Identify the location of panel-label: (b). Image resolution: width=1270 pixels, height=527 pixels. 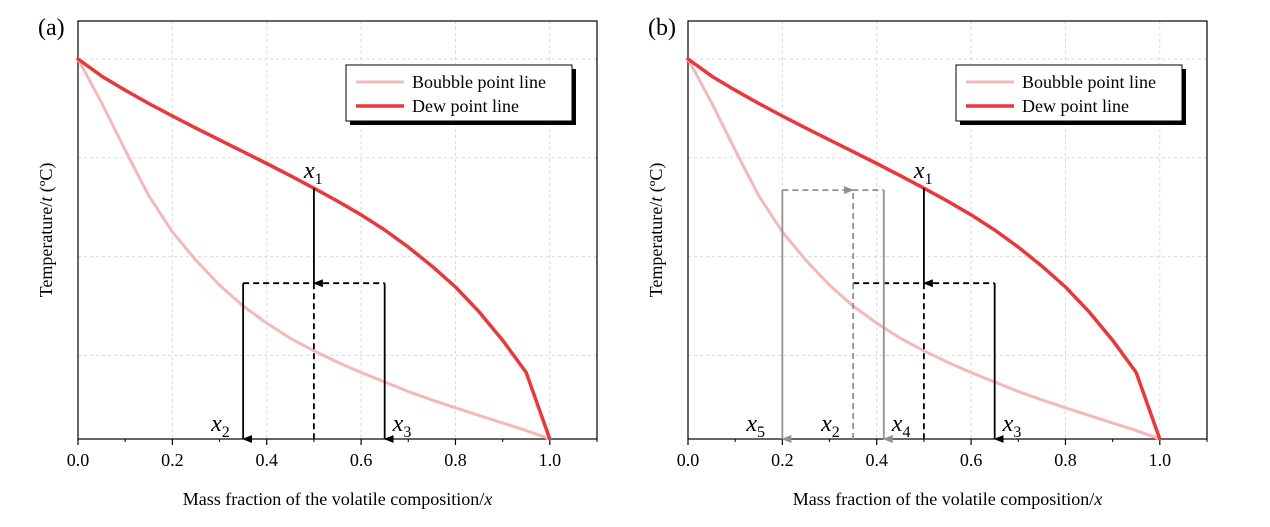
(662, 28).